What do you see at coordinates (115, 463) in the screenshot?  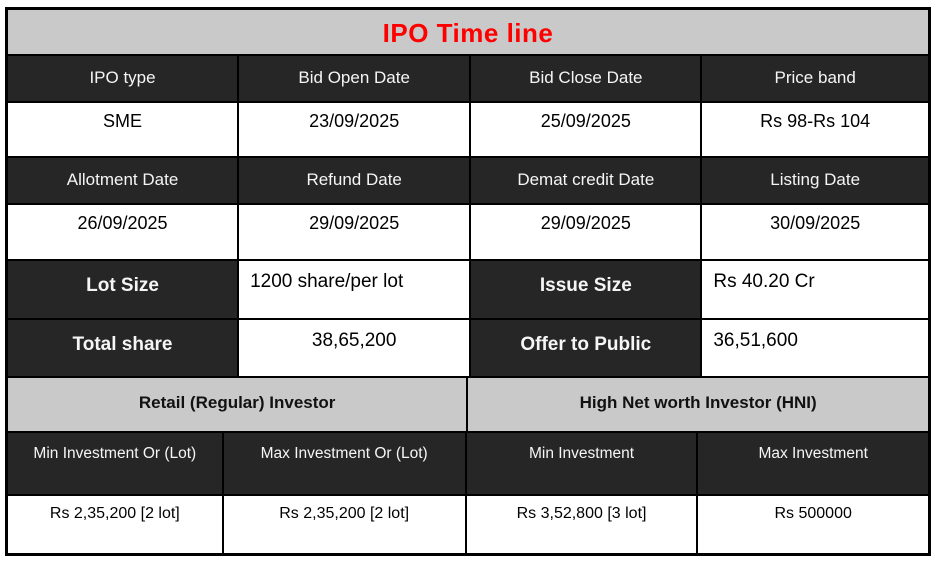 I see `header-min-investment-retail: Min Investment Or (Lot)` at bounding box center [115, 463].